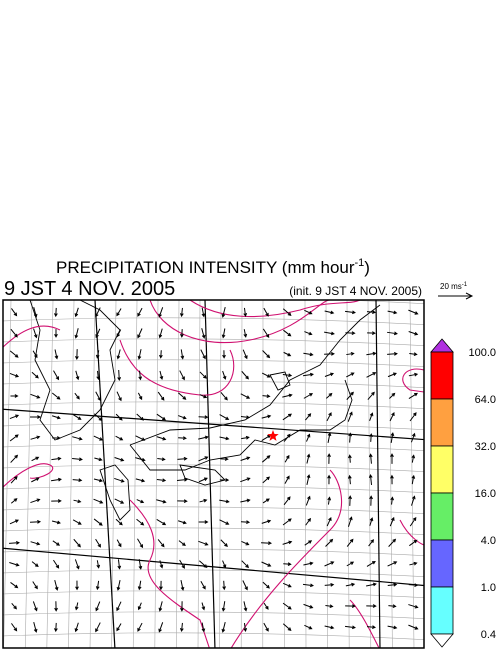 The width and height of the screenshot is (500, 650). I want to click on reference-vector-superscript: -1, so click(465, 285).